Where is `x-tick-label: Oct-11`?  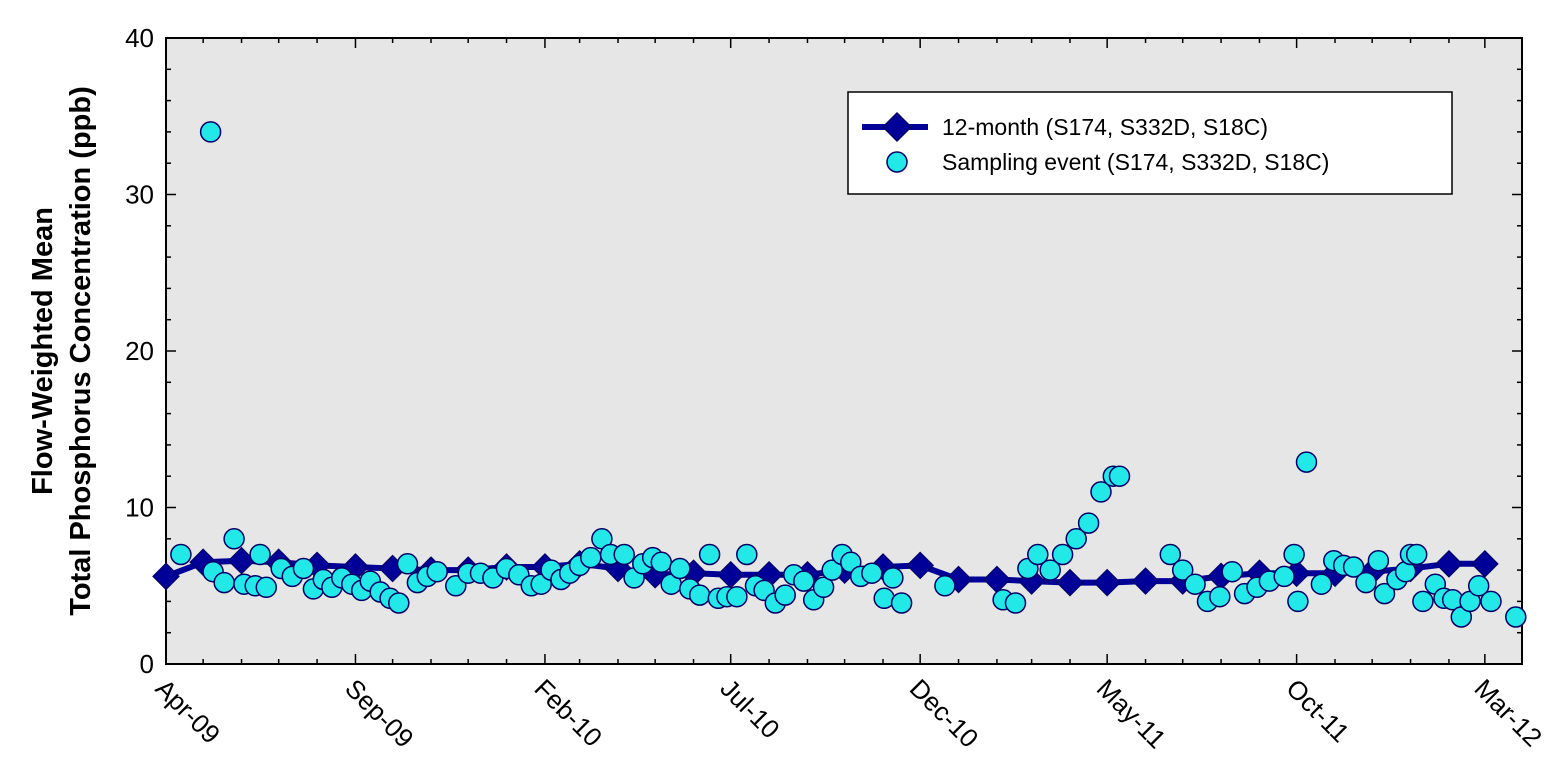 x-tick-label: Oct-11 is located at coordinates (1317, 710).